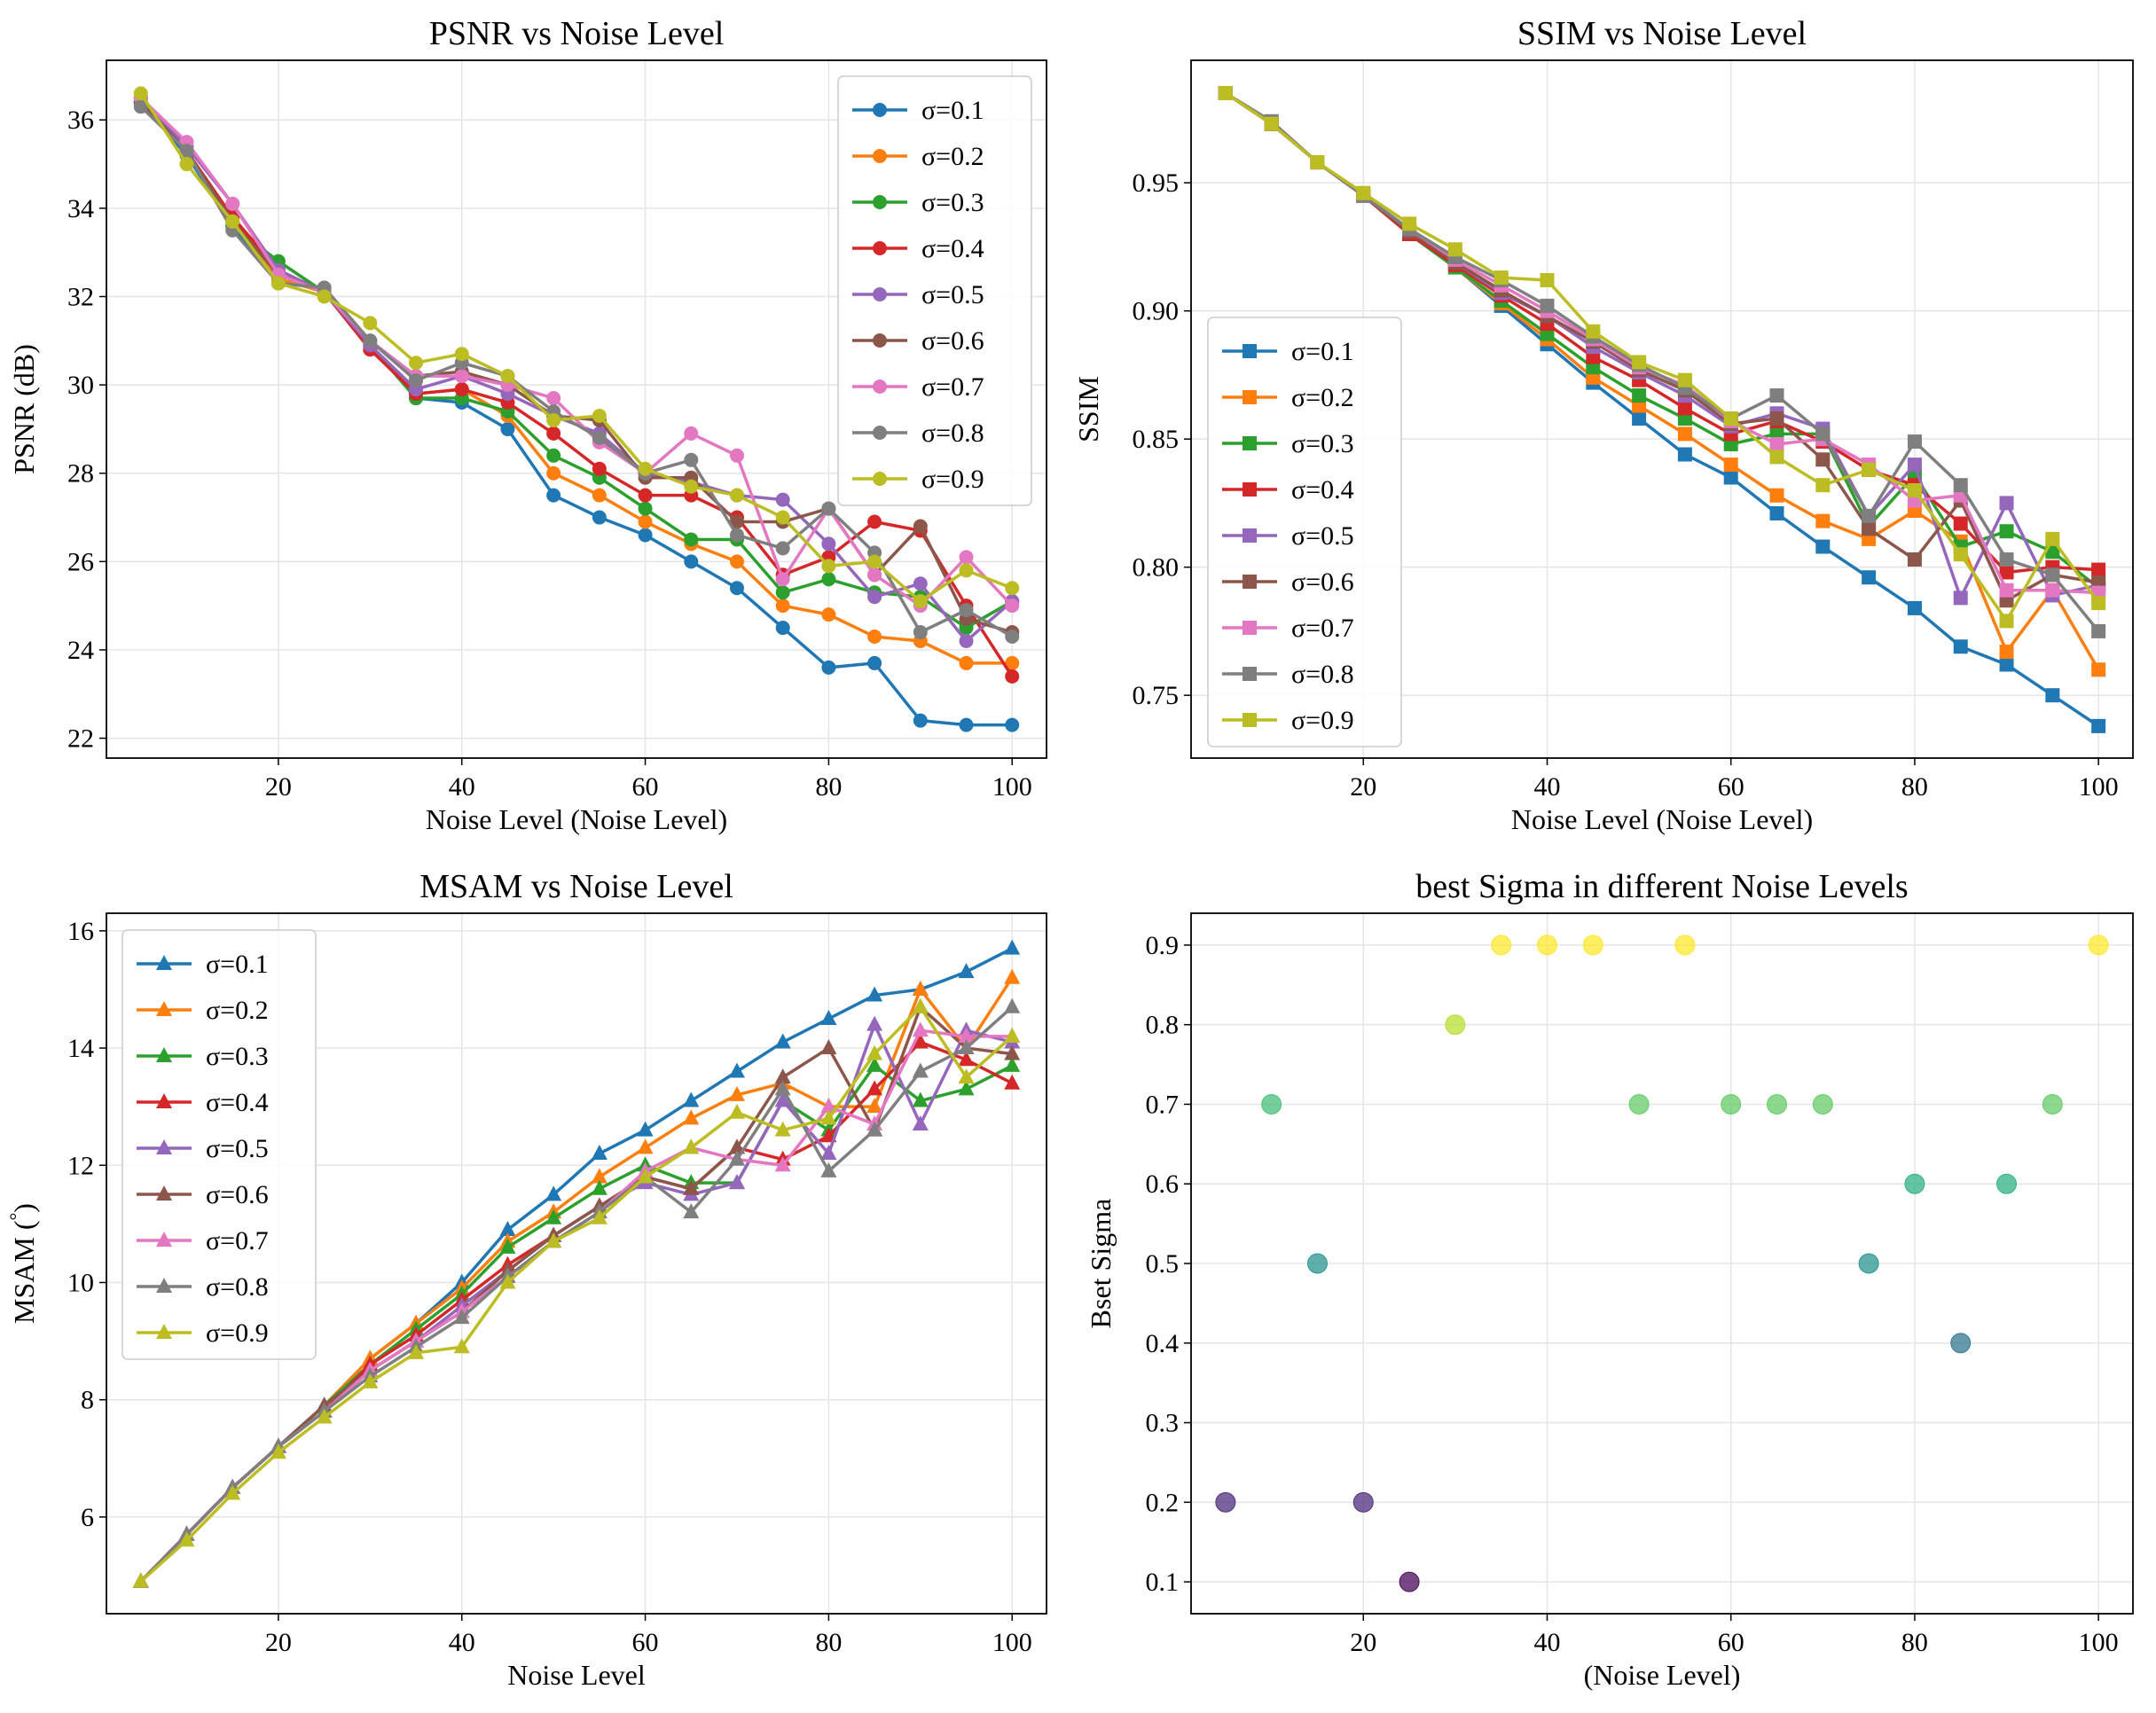  I want to click on y-tick-label: 0.2, so click(1163, 1502).